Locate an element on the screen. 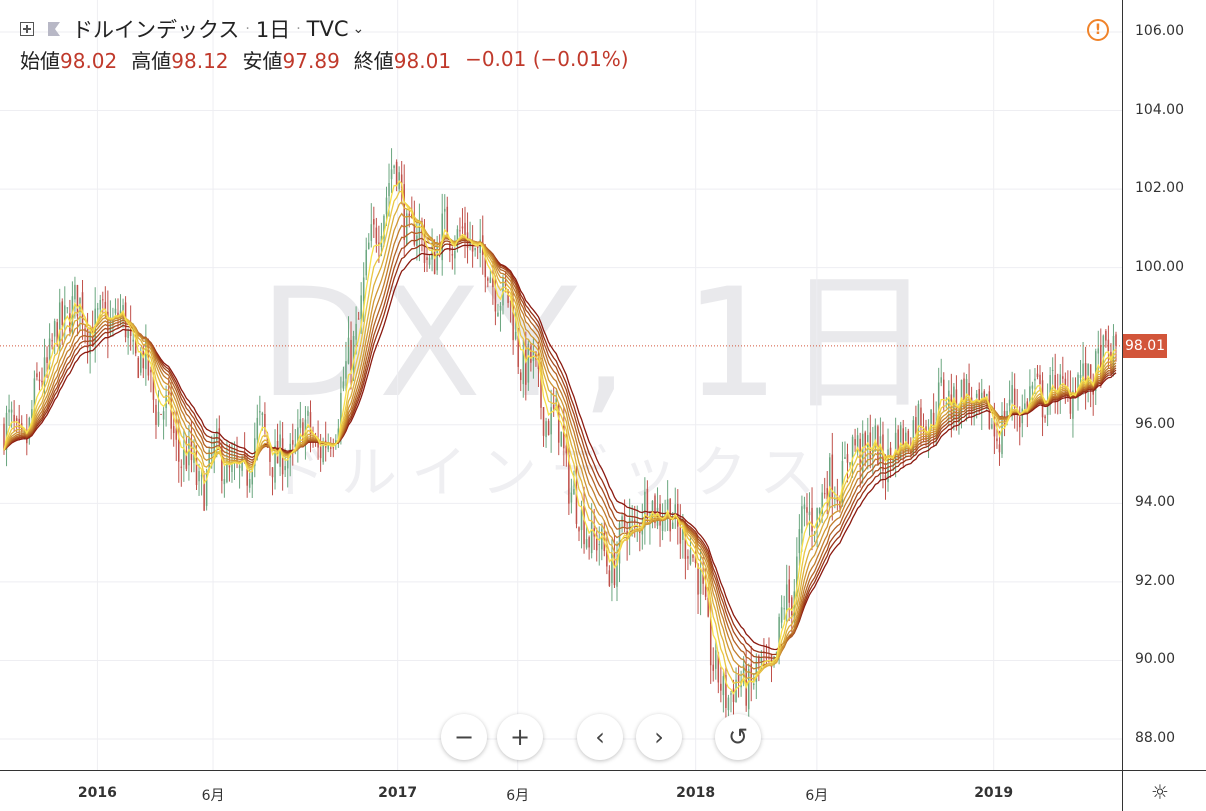  scroll-right-button: › is located at coordinates (659, 737).